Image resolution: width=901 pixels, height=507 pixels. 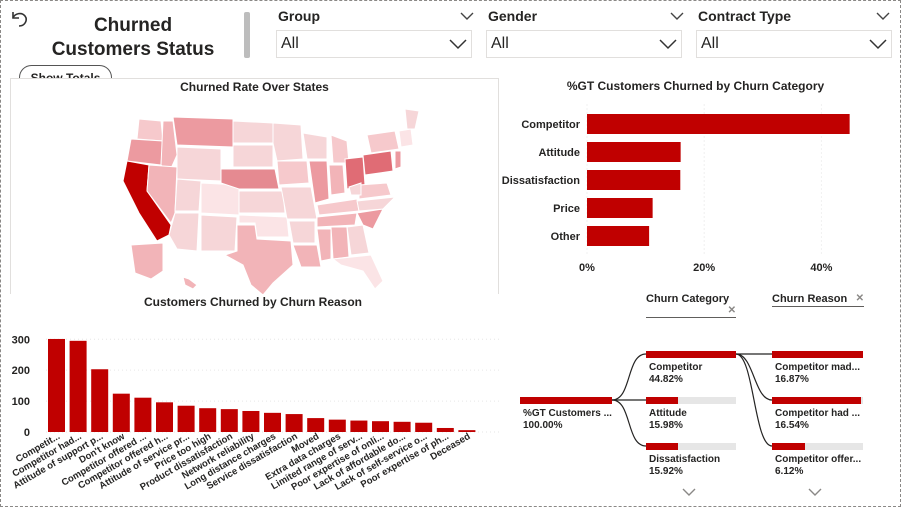 I want to click on state-alabama, so click(x=340, y=243).